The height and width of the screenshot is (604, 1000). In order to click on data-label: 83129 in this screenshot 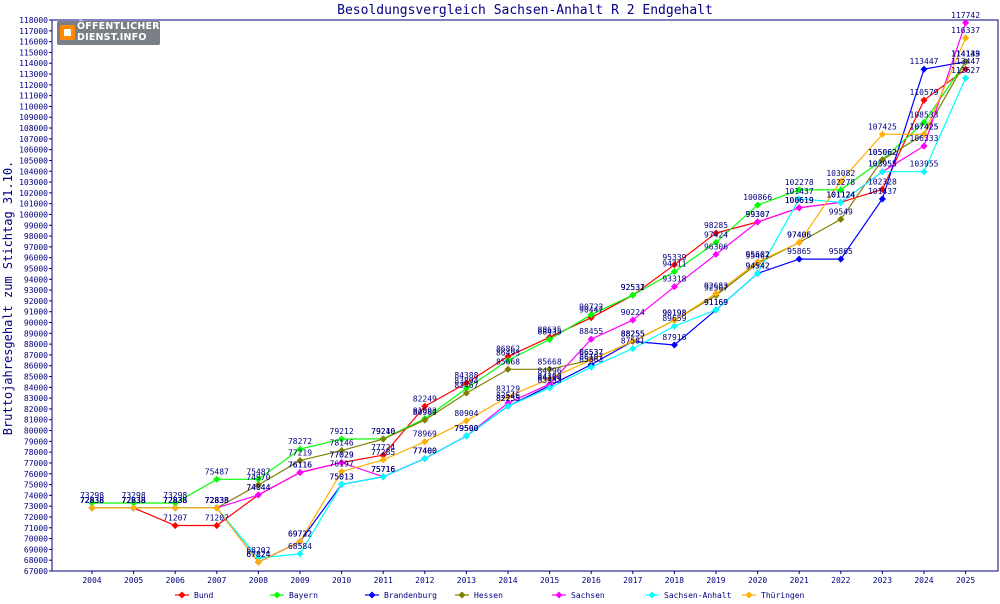, I will do `click(508, 389)`.